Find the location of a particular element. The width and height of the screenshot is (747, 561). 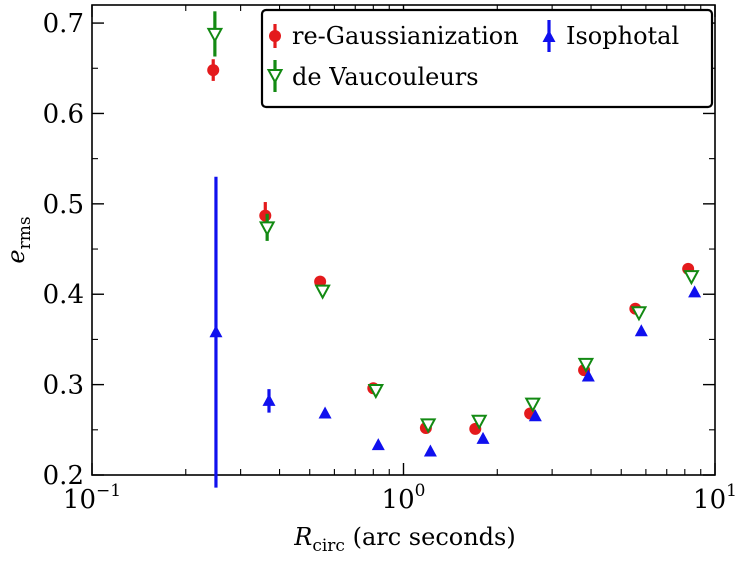

x-axis-label: Rcirc (arc seconds) is located at coordinates (404, 539).